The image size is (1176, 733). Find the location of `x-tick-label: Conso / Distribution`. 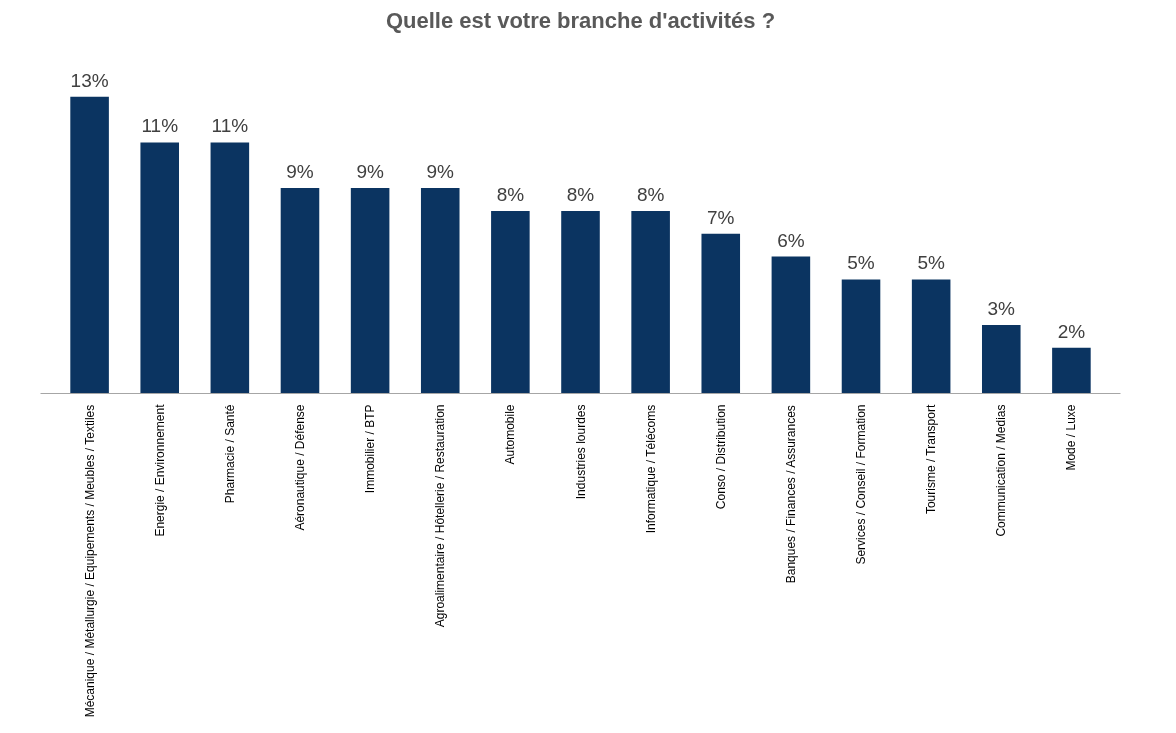

x-tick-label: Conso / Distribution is located at coordinates (720, 457).